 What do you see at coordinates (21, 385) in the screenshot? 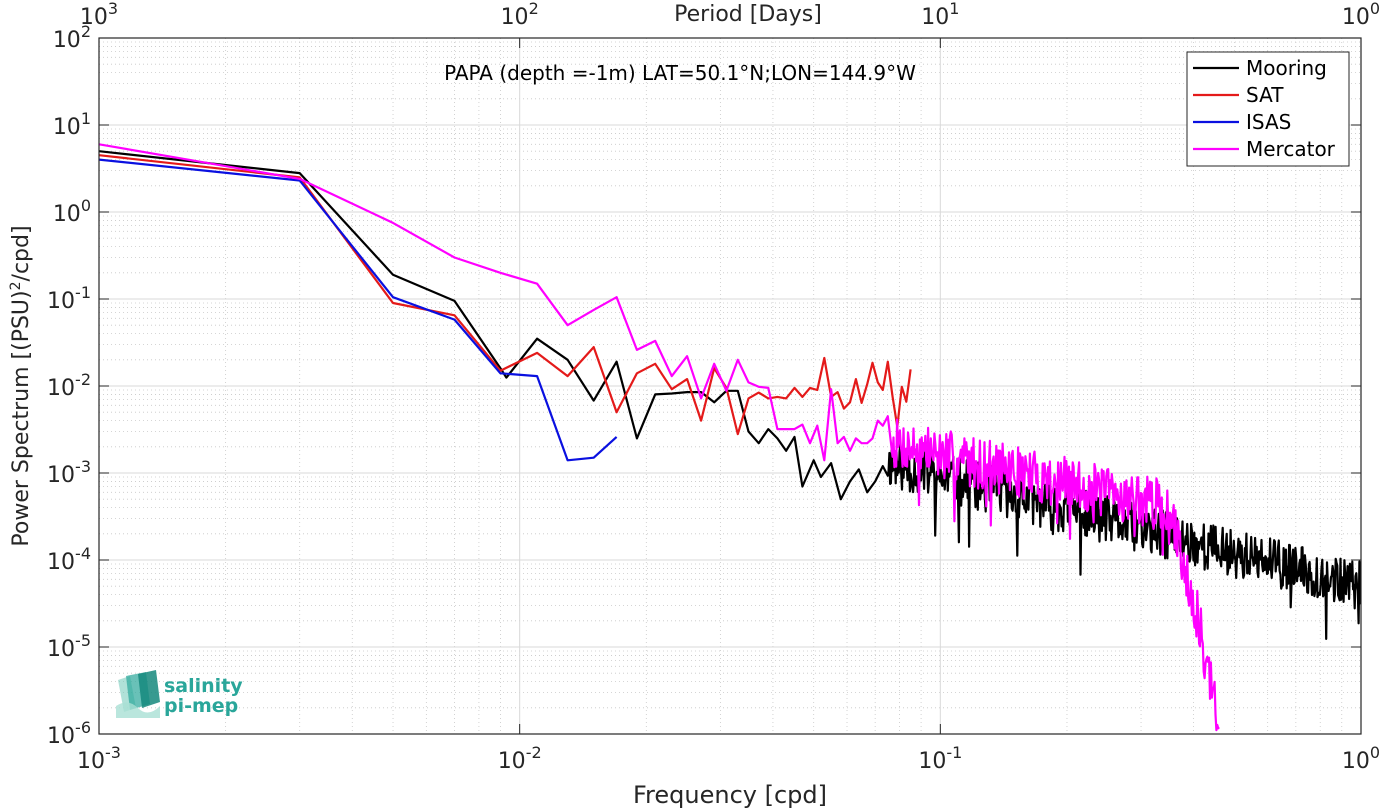
I see `y-axis-title: Power Spectrum [(PSU)2/cpd]` at bounding box center [21, 385].